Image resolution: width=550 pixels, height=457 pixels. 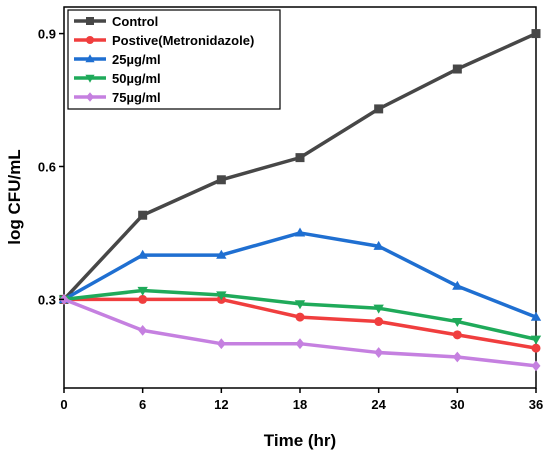 I want to click on legend-item: Control, so click(x=116, y=21).